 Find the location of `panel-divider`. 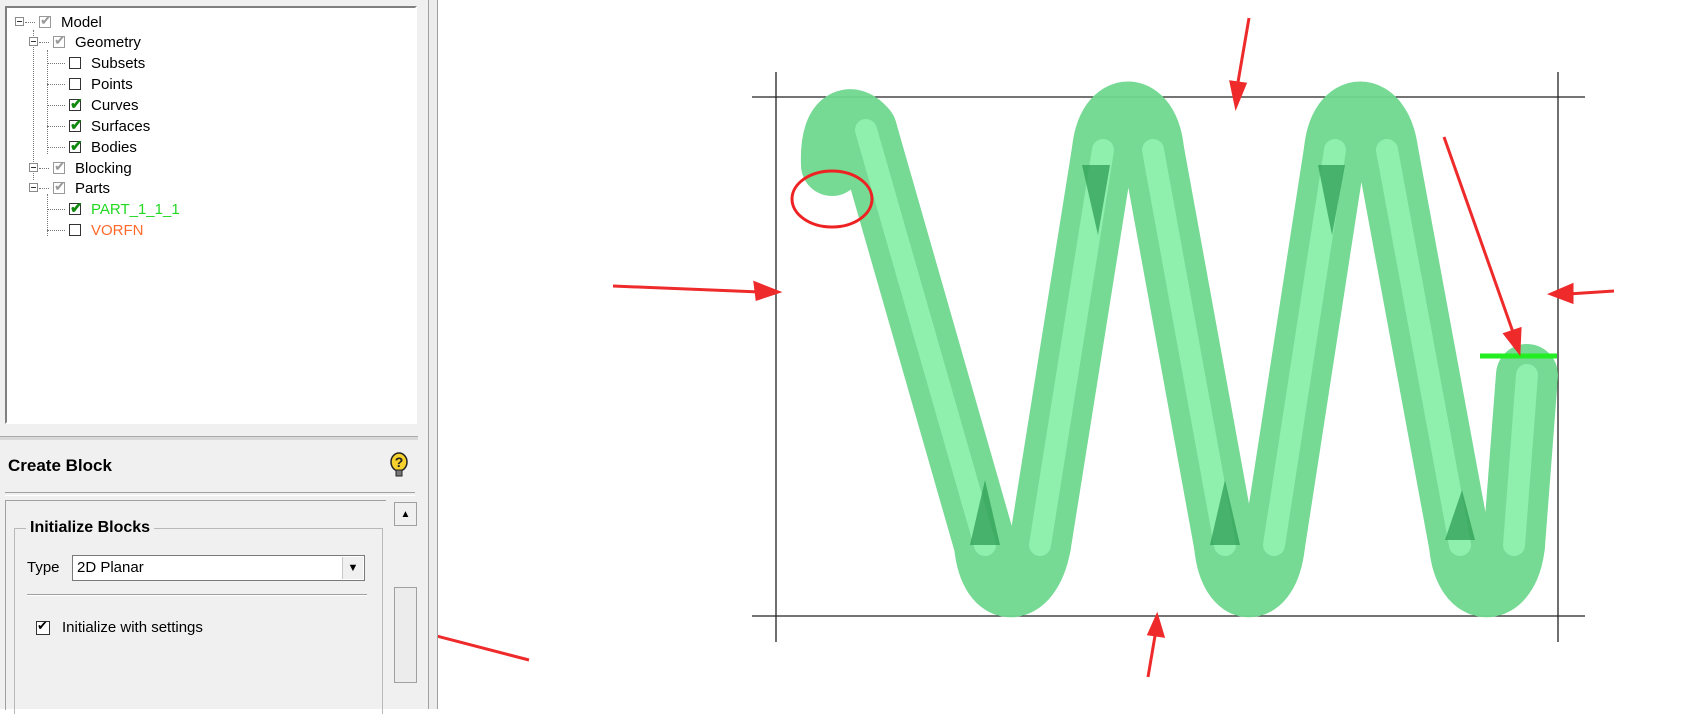

panel-divider is located at coordinates (209, 438).